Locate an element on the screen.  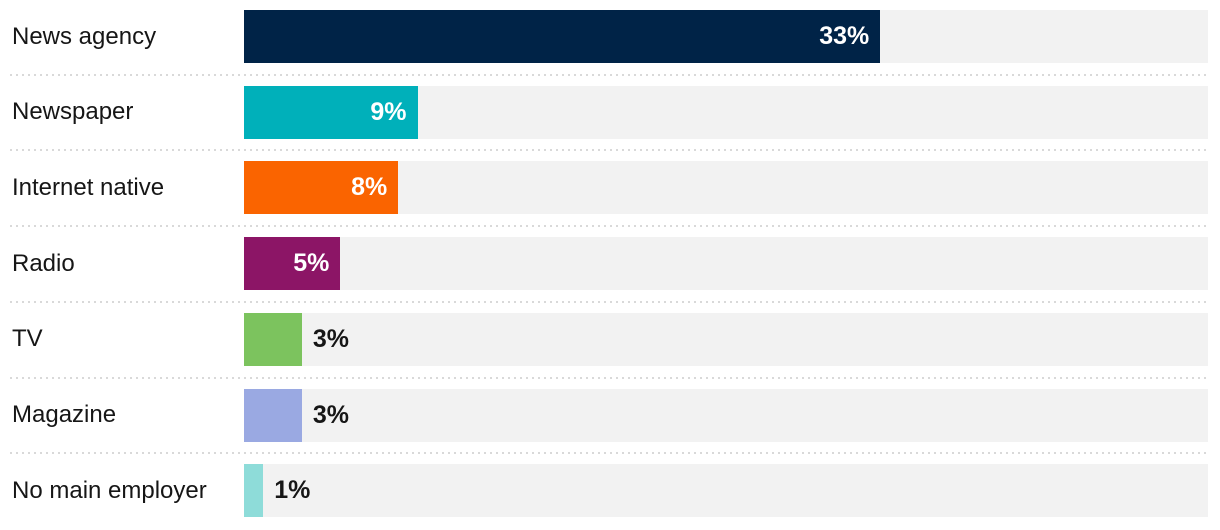
chart-row: Radio 5% is located at coordinates (610, 265).